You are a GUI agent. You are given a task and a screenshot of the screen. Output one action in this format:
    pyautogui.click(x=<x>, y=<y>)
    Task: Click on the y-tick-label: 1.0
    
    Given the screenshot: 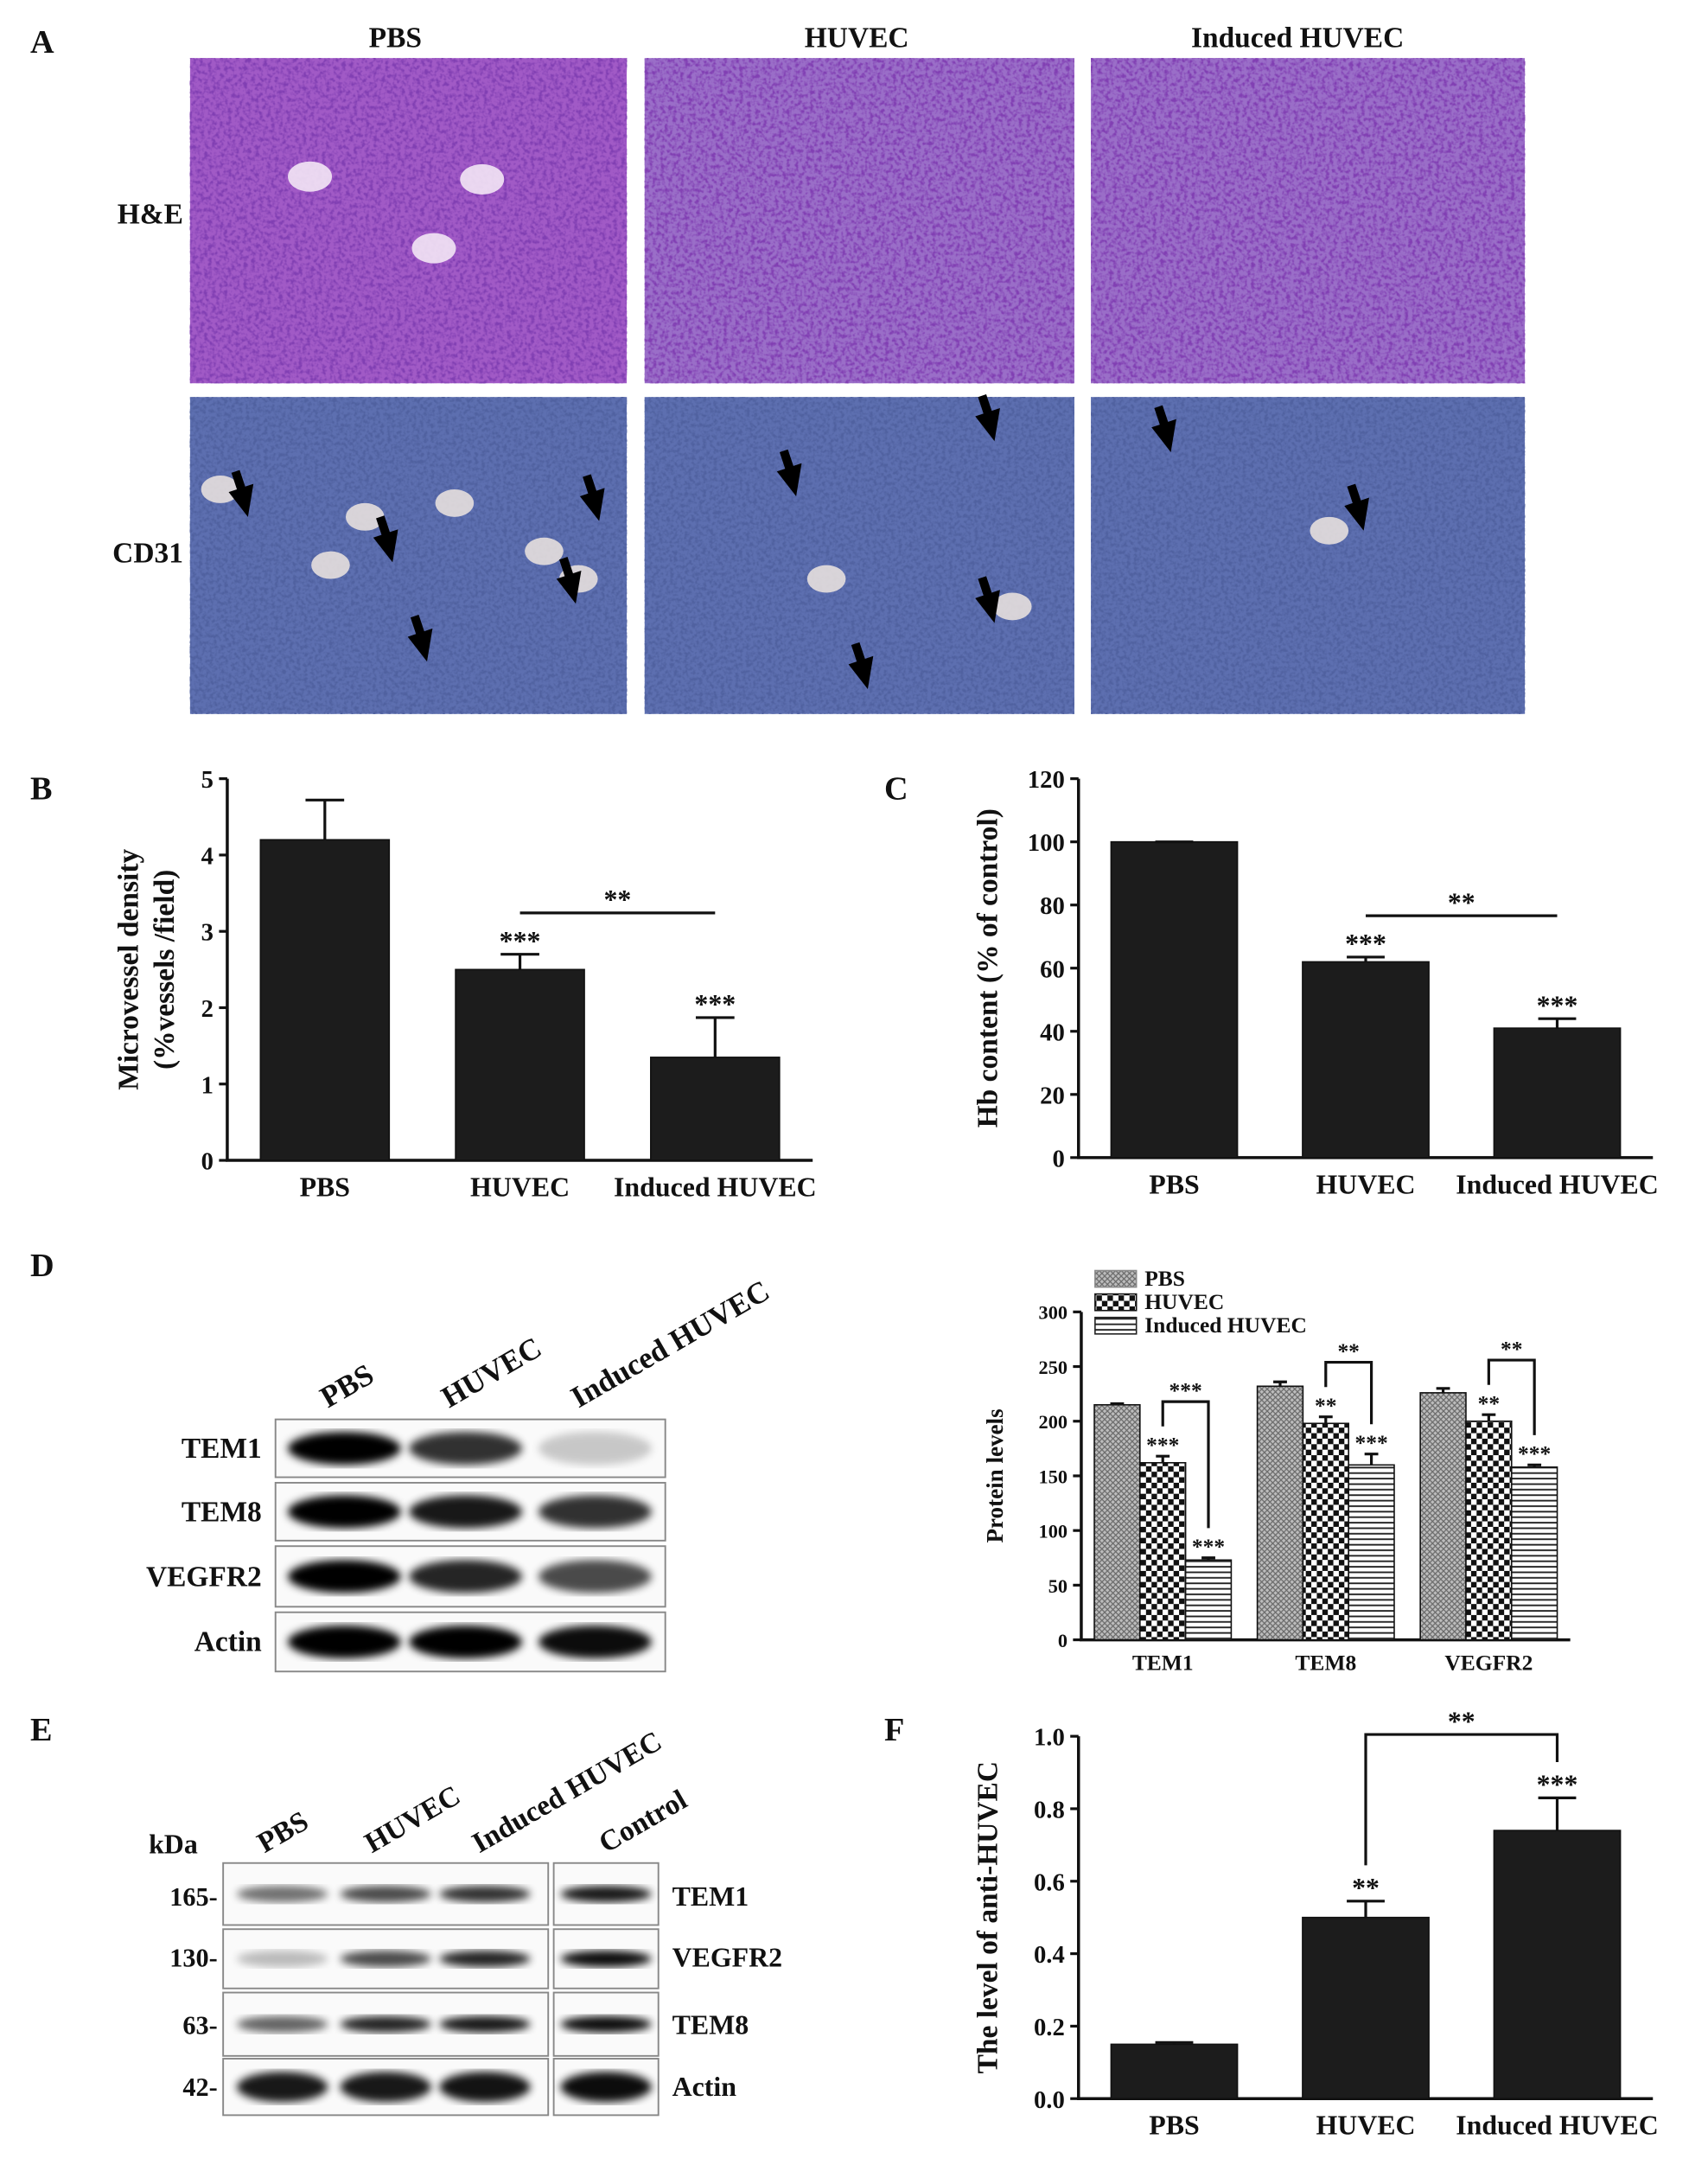 What is the action you would take?
    pyautogui.click(x=1049, y=1738)
    